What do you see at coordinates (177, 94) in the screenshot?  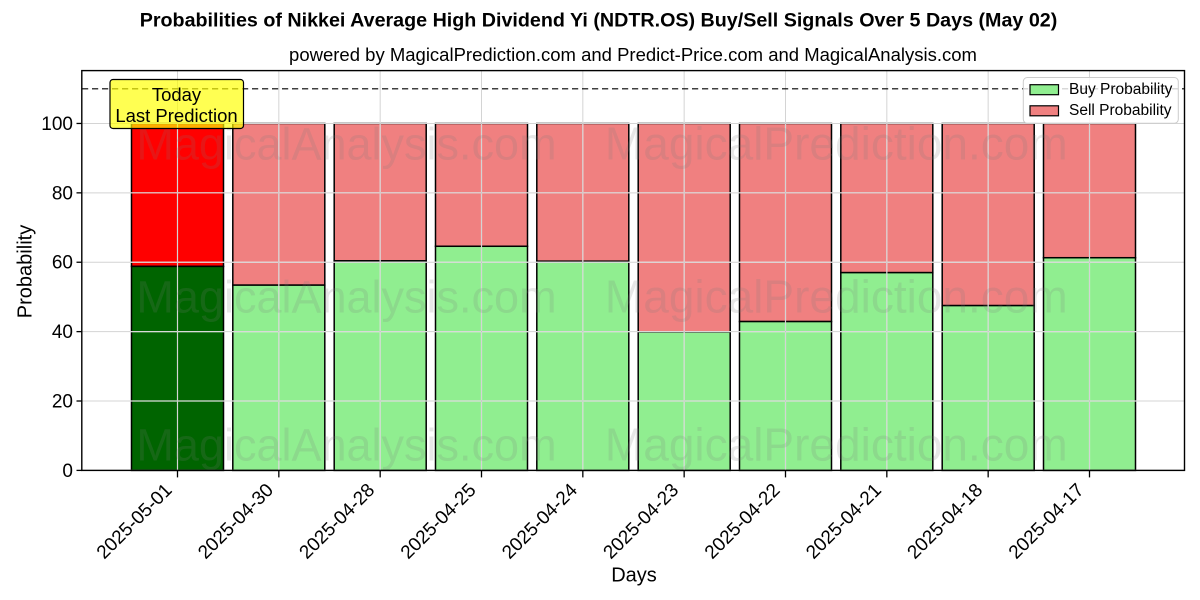 I see `svg-text: Today` at bounding box center [177, 94].